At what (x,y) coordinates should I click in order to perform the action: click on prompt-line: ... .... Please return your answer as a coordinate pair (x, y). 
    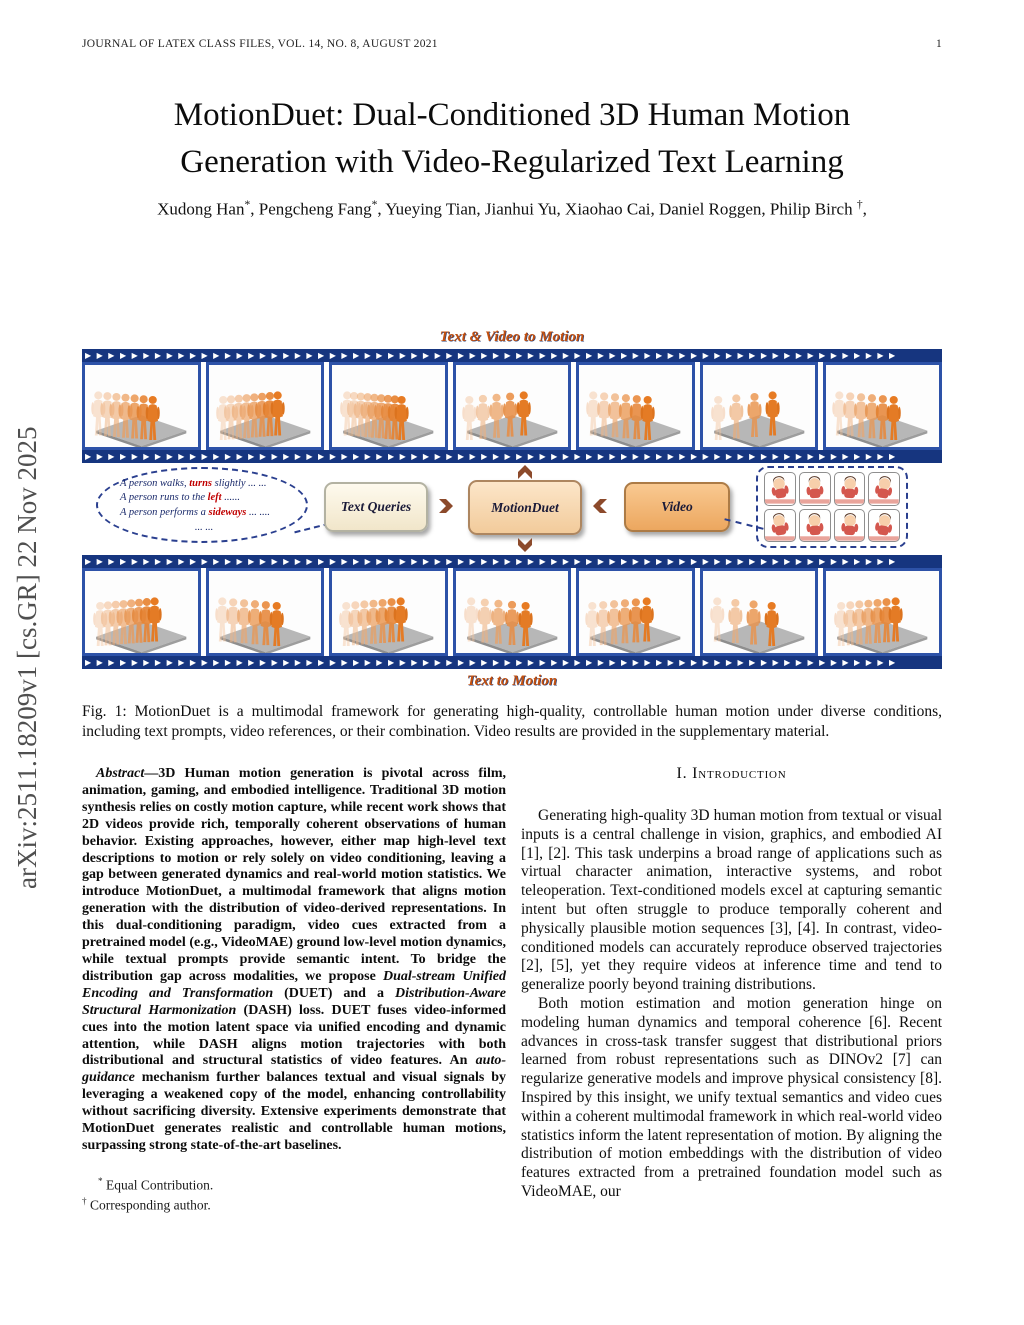
    Looking at the image, I should click on (204, 527).